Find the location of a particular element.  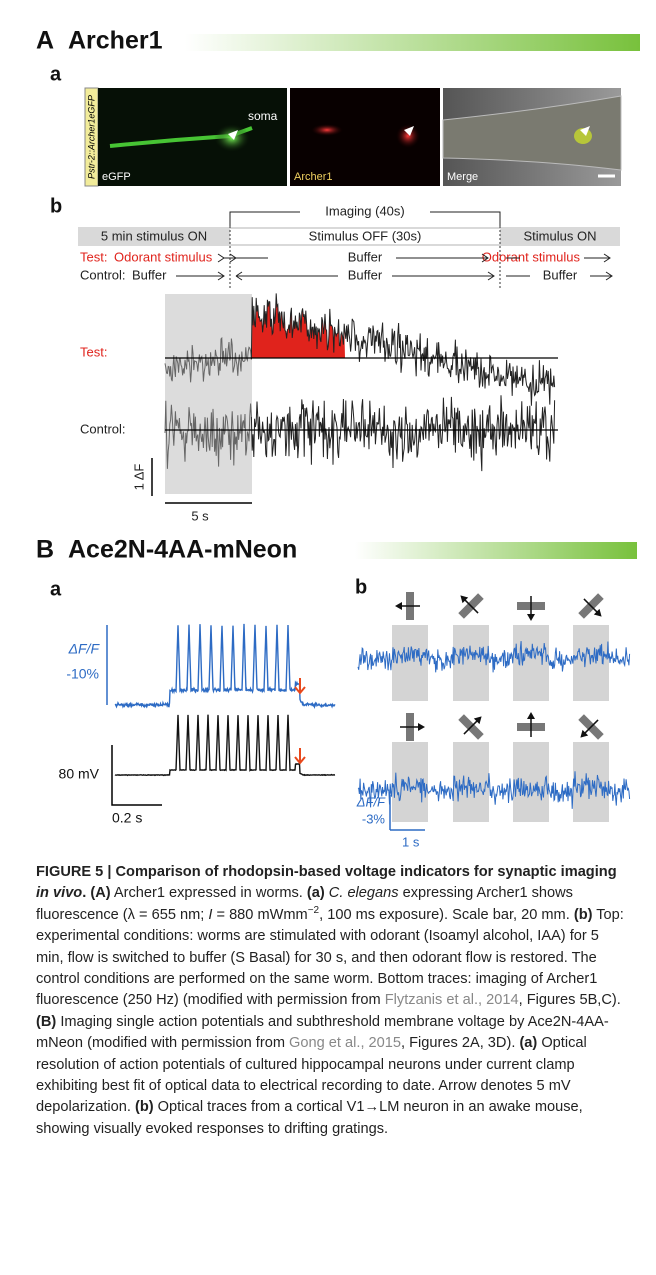

caption-text: Archer1 expressed in worms. is located at coordinates (208, 893).